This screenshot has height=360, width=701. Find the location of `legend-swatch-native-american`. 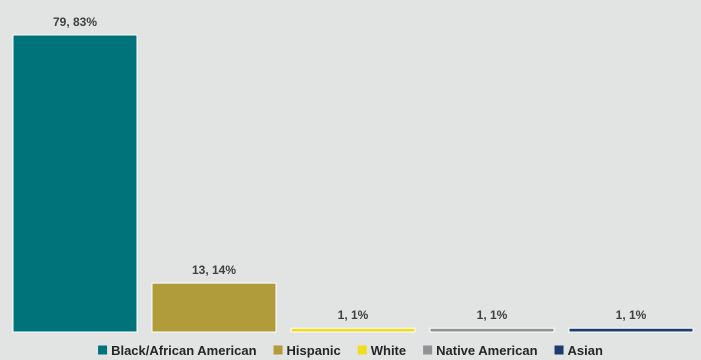

legend-swatch-native-american is located at coordinates (428, 350).